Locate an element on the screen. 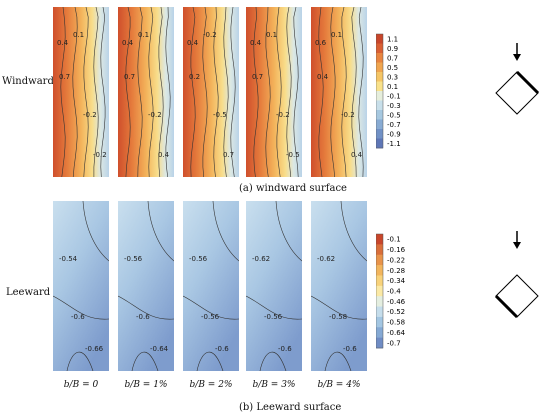 This screenshot has width=550, height=417. windward-caption: (a) windward surface is located at coordinates (293, 188).